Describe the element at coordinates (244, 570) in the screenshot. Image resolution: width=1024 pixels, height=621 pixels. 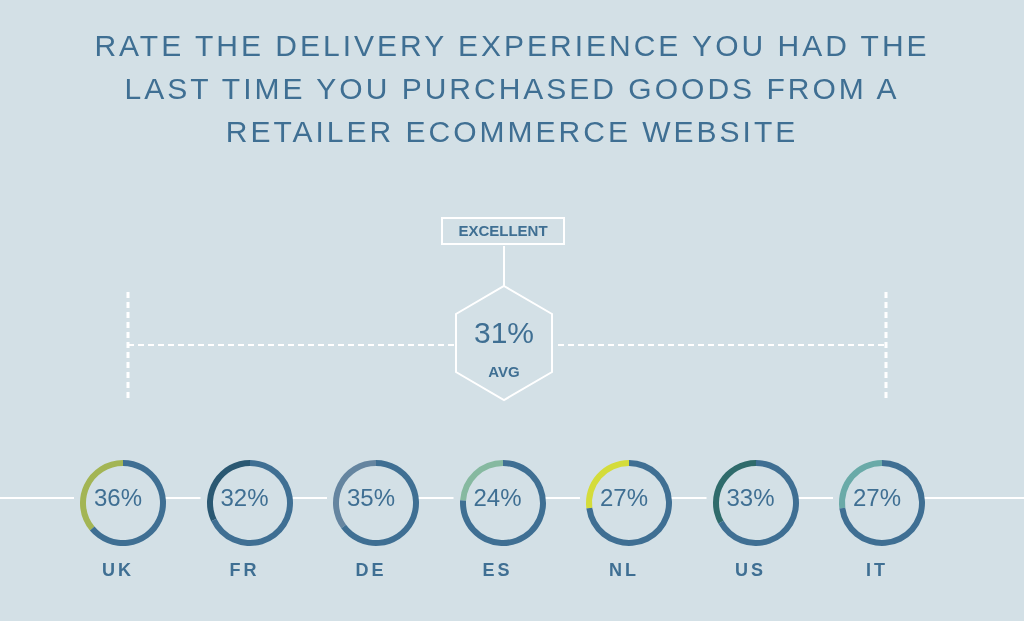
I see `text: FR` at that location.